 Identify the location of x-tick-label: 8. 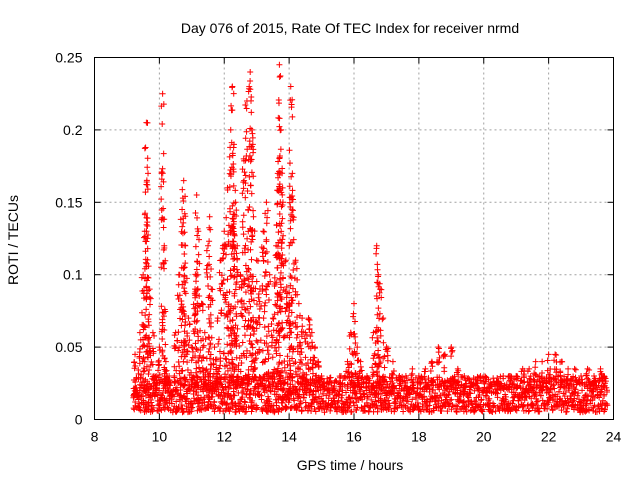
(95, 437).